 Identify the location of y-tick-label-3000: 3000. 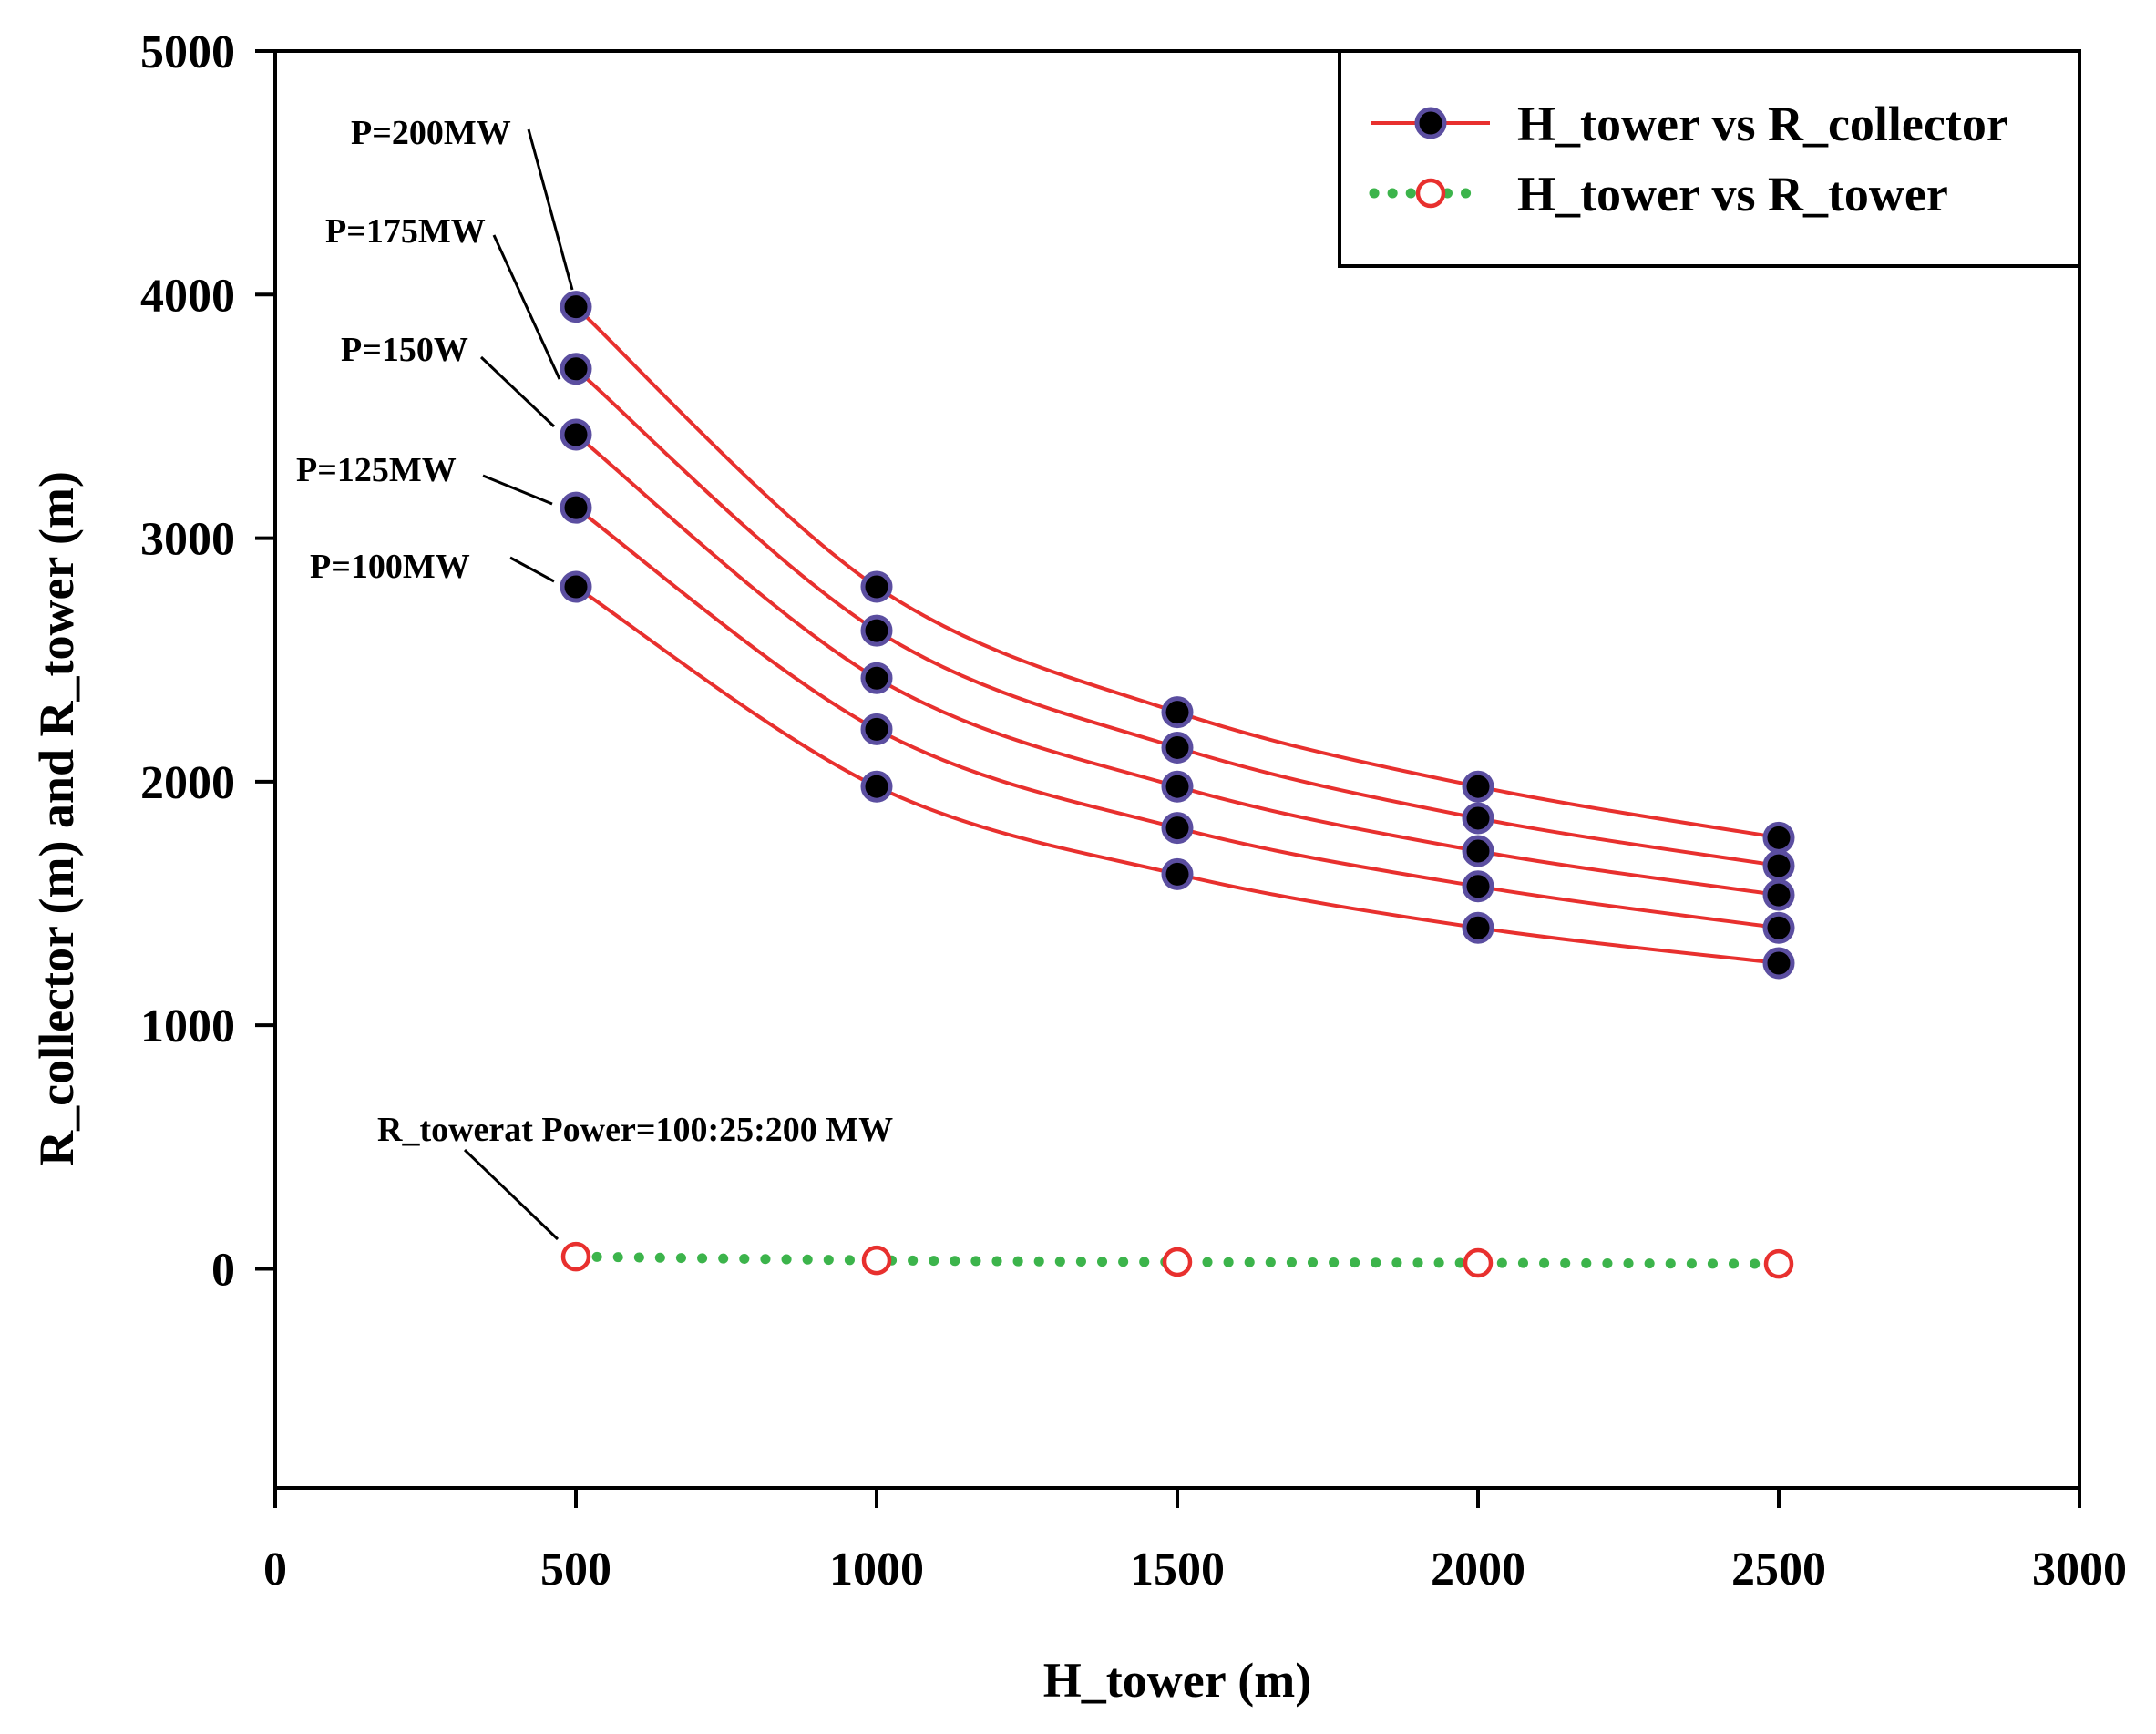
(187, 540).